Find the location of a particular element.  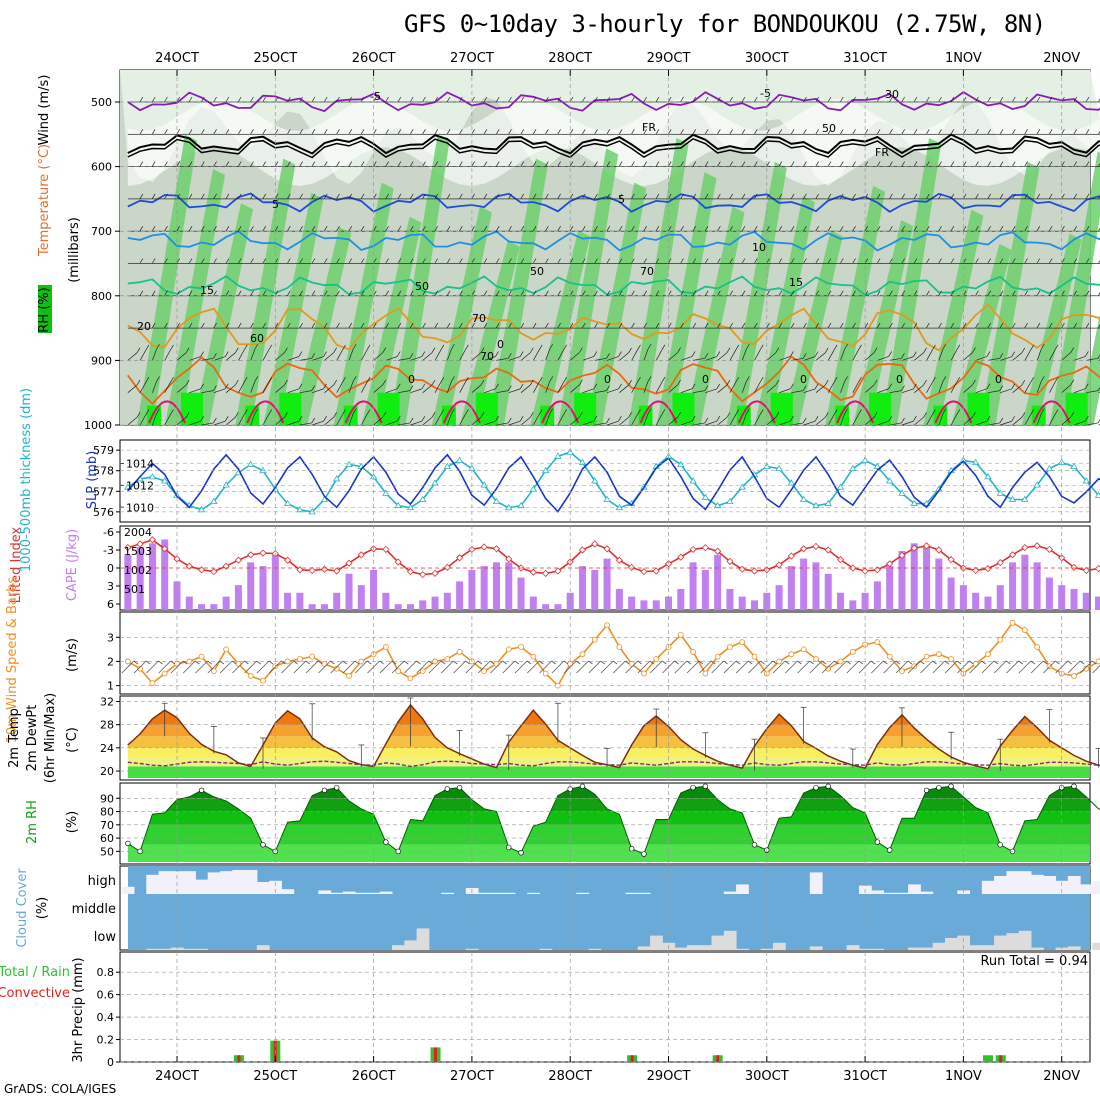

y-tick-label: 60 is located at coordinates (107, 838).